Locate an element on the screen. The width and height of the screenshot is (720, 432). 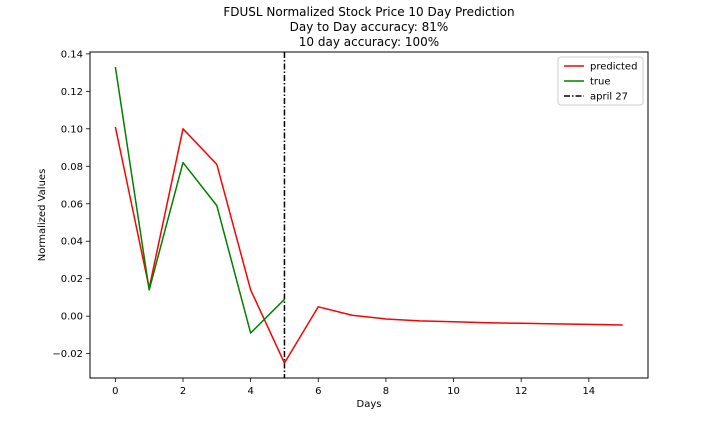
y-tick-label: 0.08 is located at coordinates (72, 167).